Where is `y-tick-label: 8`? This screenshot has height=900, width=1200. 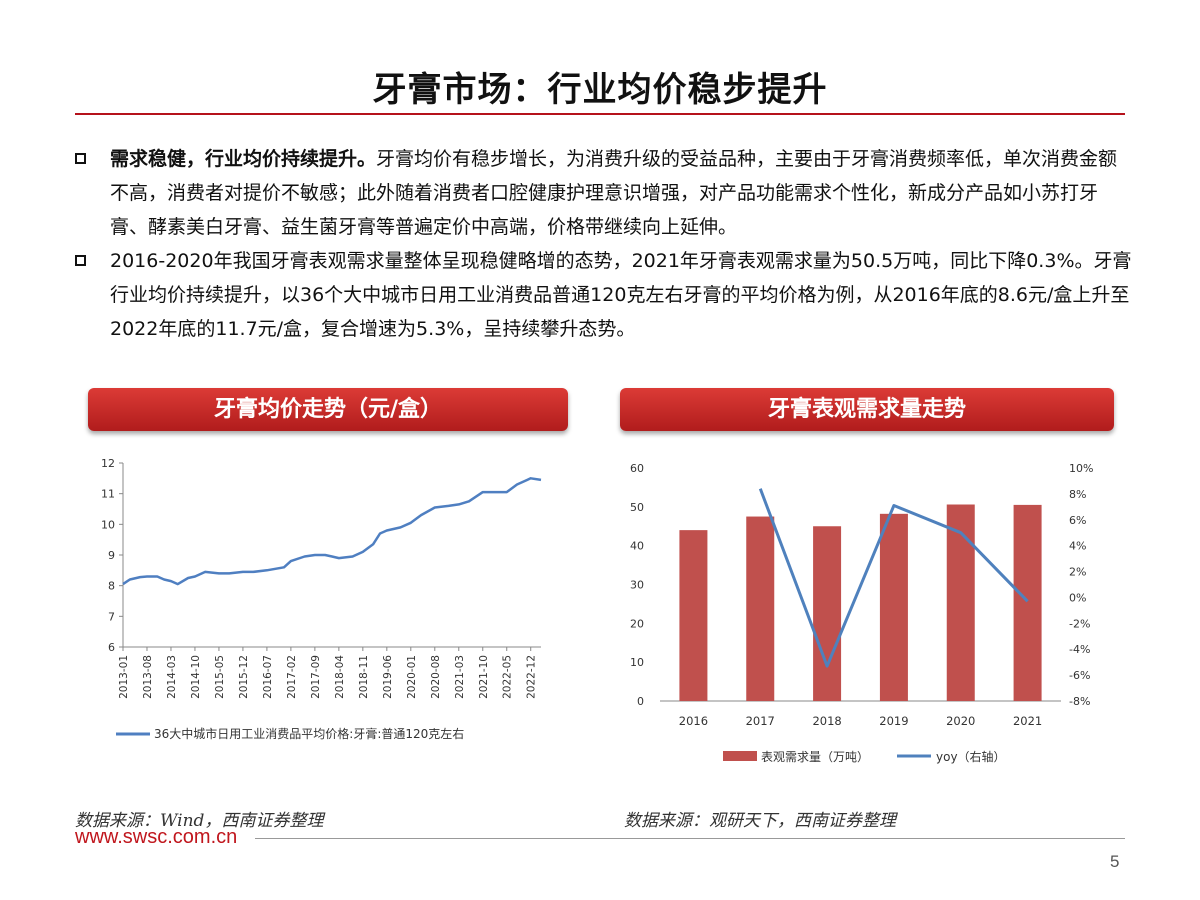 y-tick-label: 8 is located at coordinates (111, 586).